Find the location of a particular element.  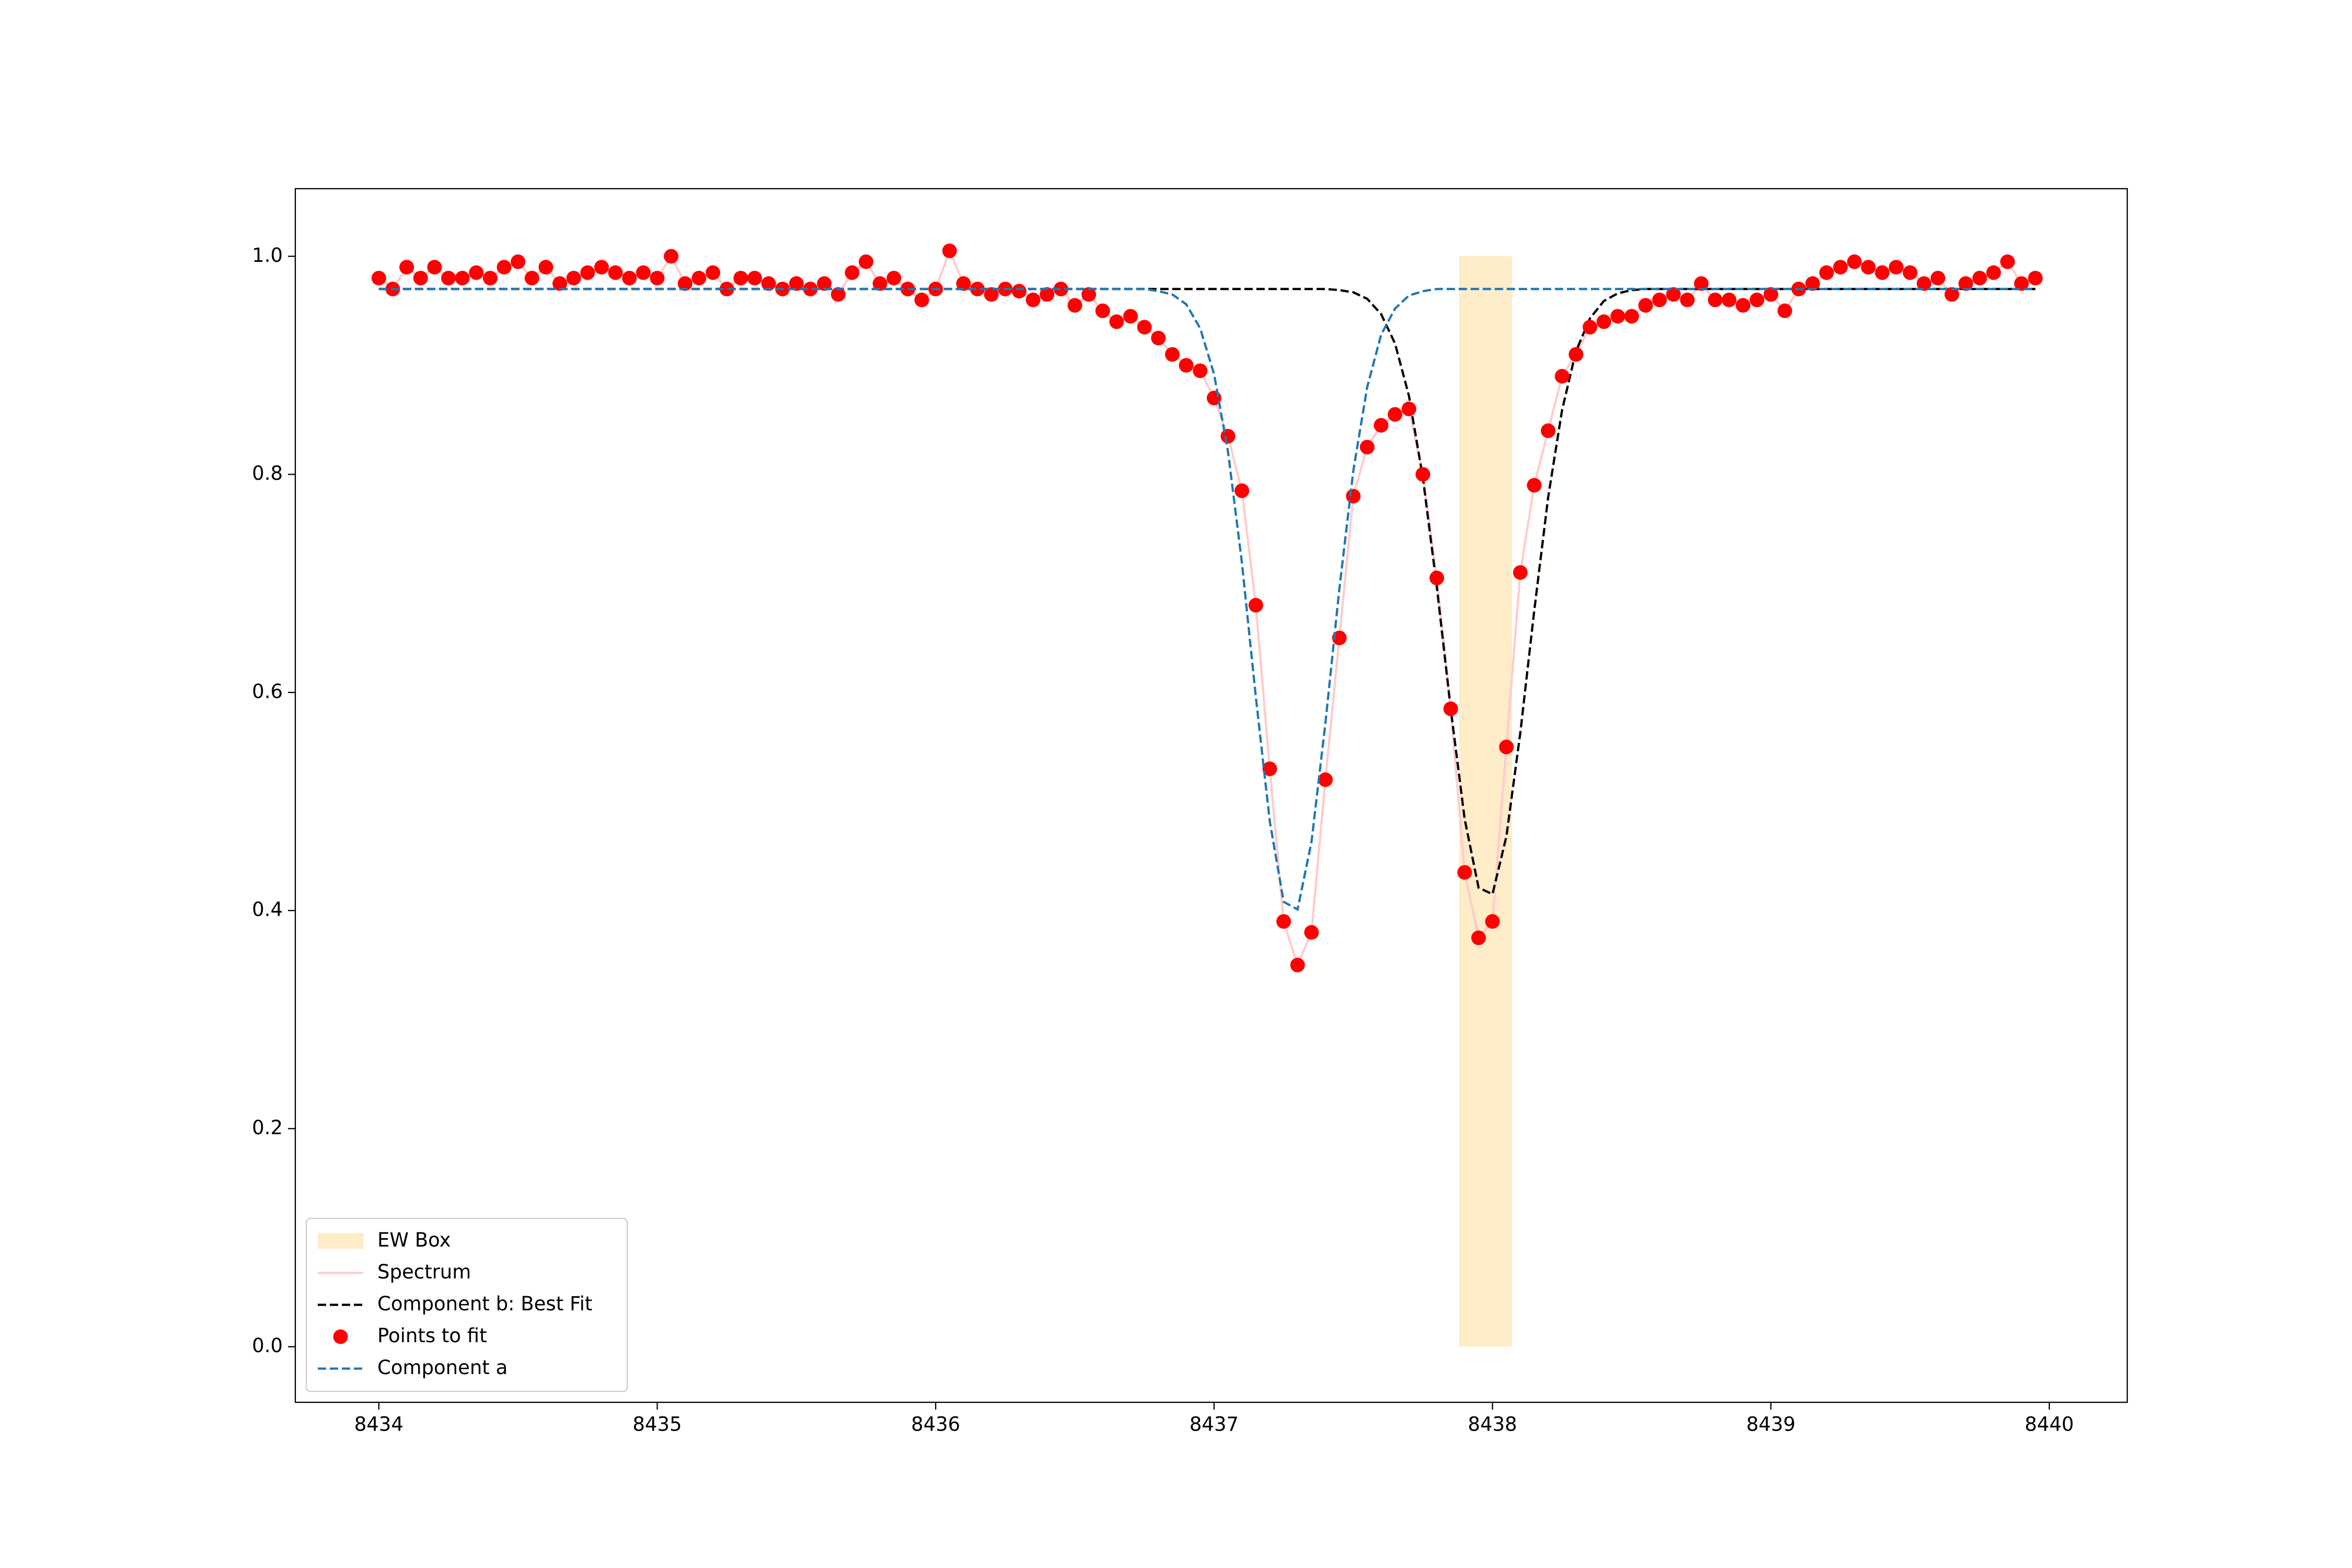

x-tick-label: 8438 is located at coordinates (1492, 1424).